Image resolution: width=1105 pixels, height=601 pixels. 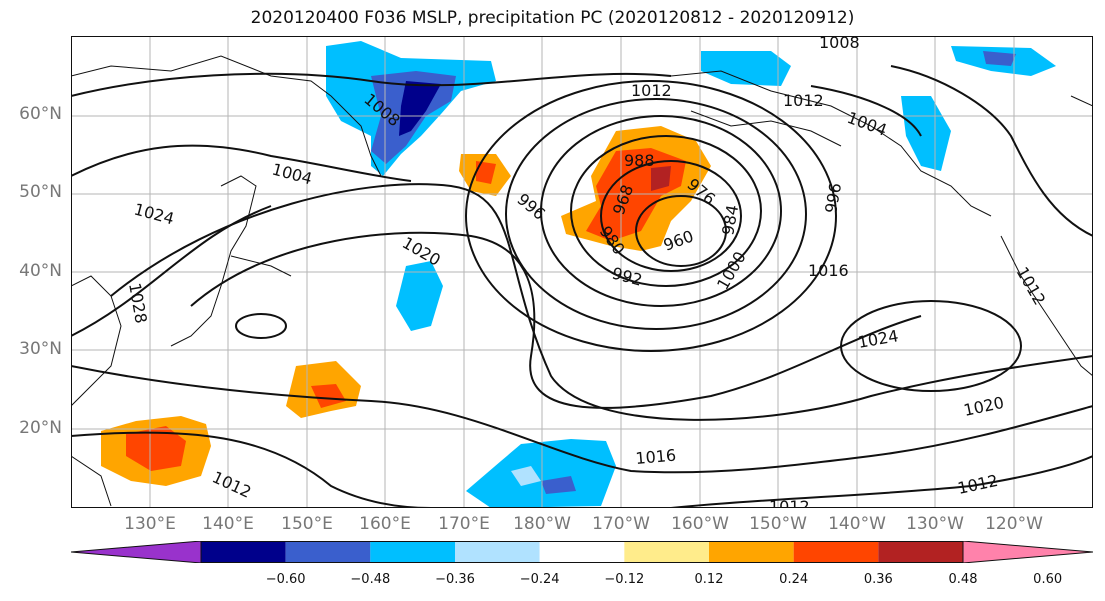 What do you see at coordinates (1048, 579) in the screenshot?
I see `colorbar-tick-label: 0.60` at bounding box center [1048, 579].